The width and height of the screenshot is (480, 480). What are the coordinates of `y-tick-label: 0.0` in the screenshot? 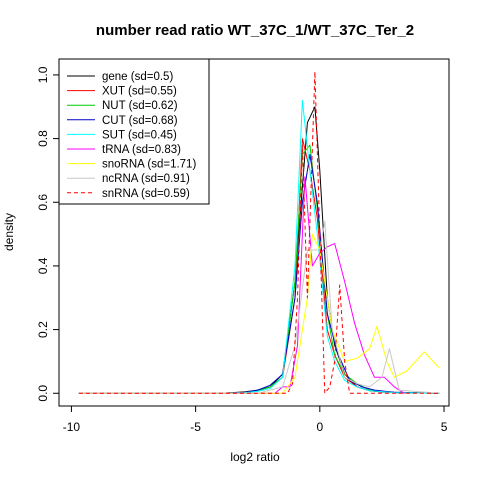 It's located at (43, 393).